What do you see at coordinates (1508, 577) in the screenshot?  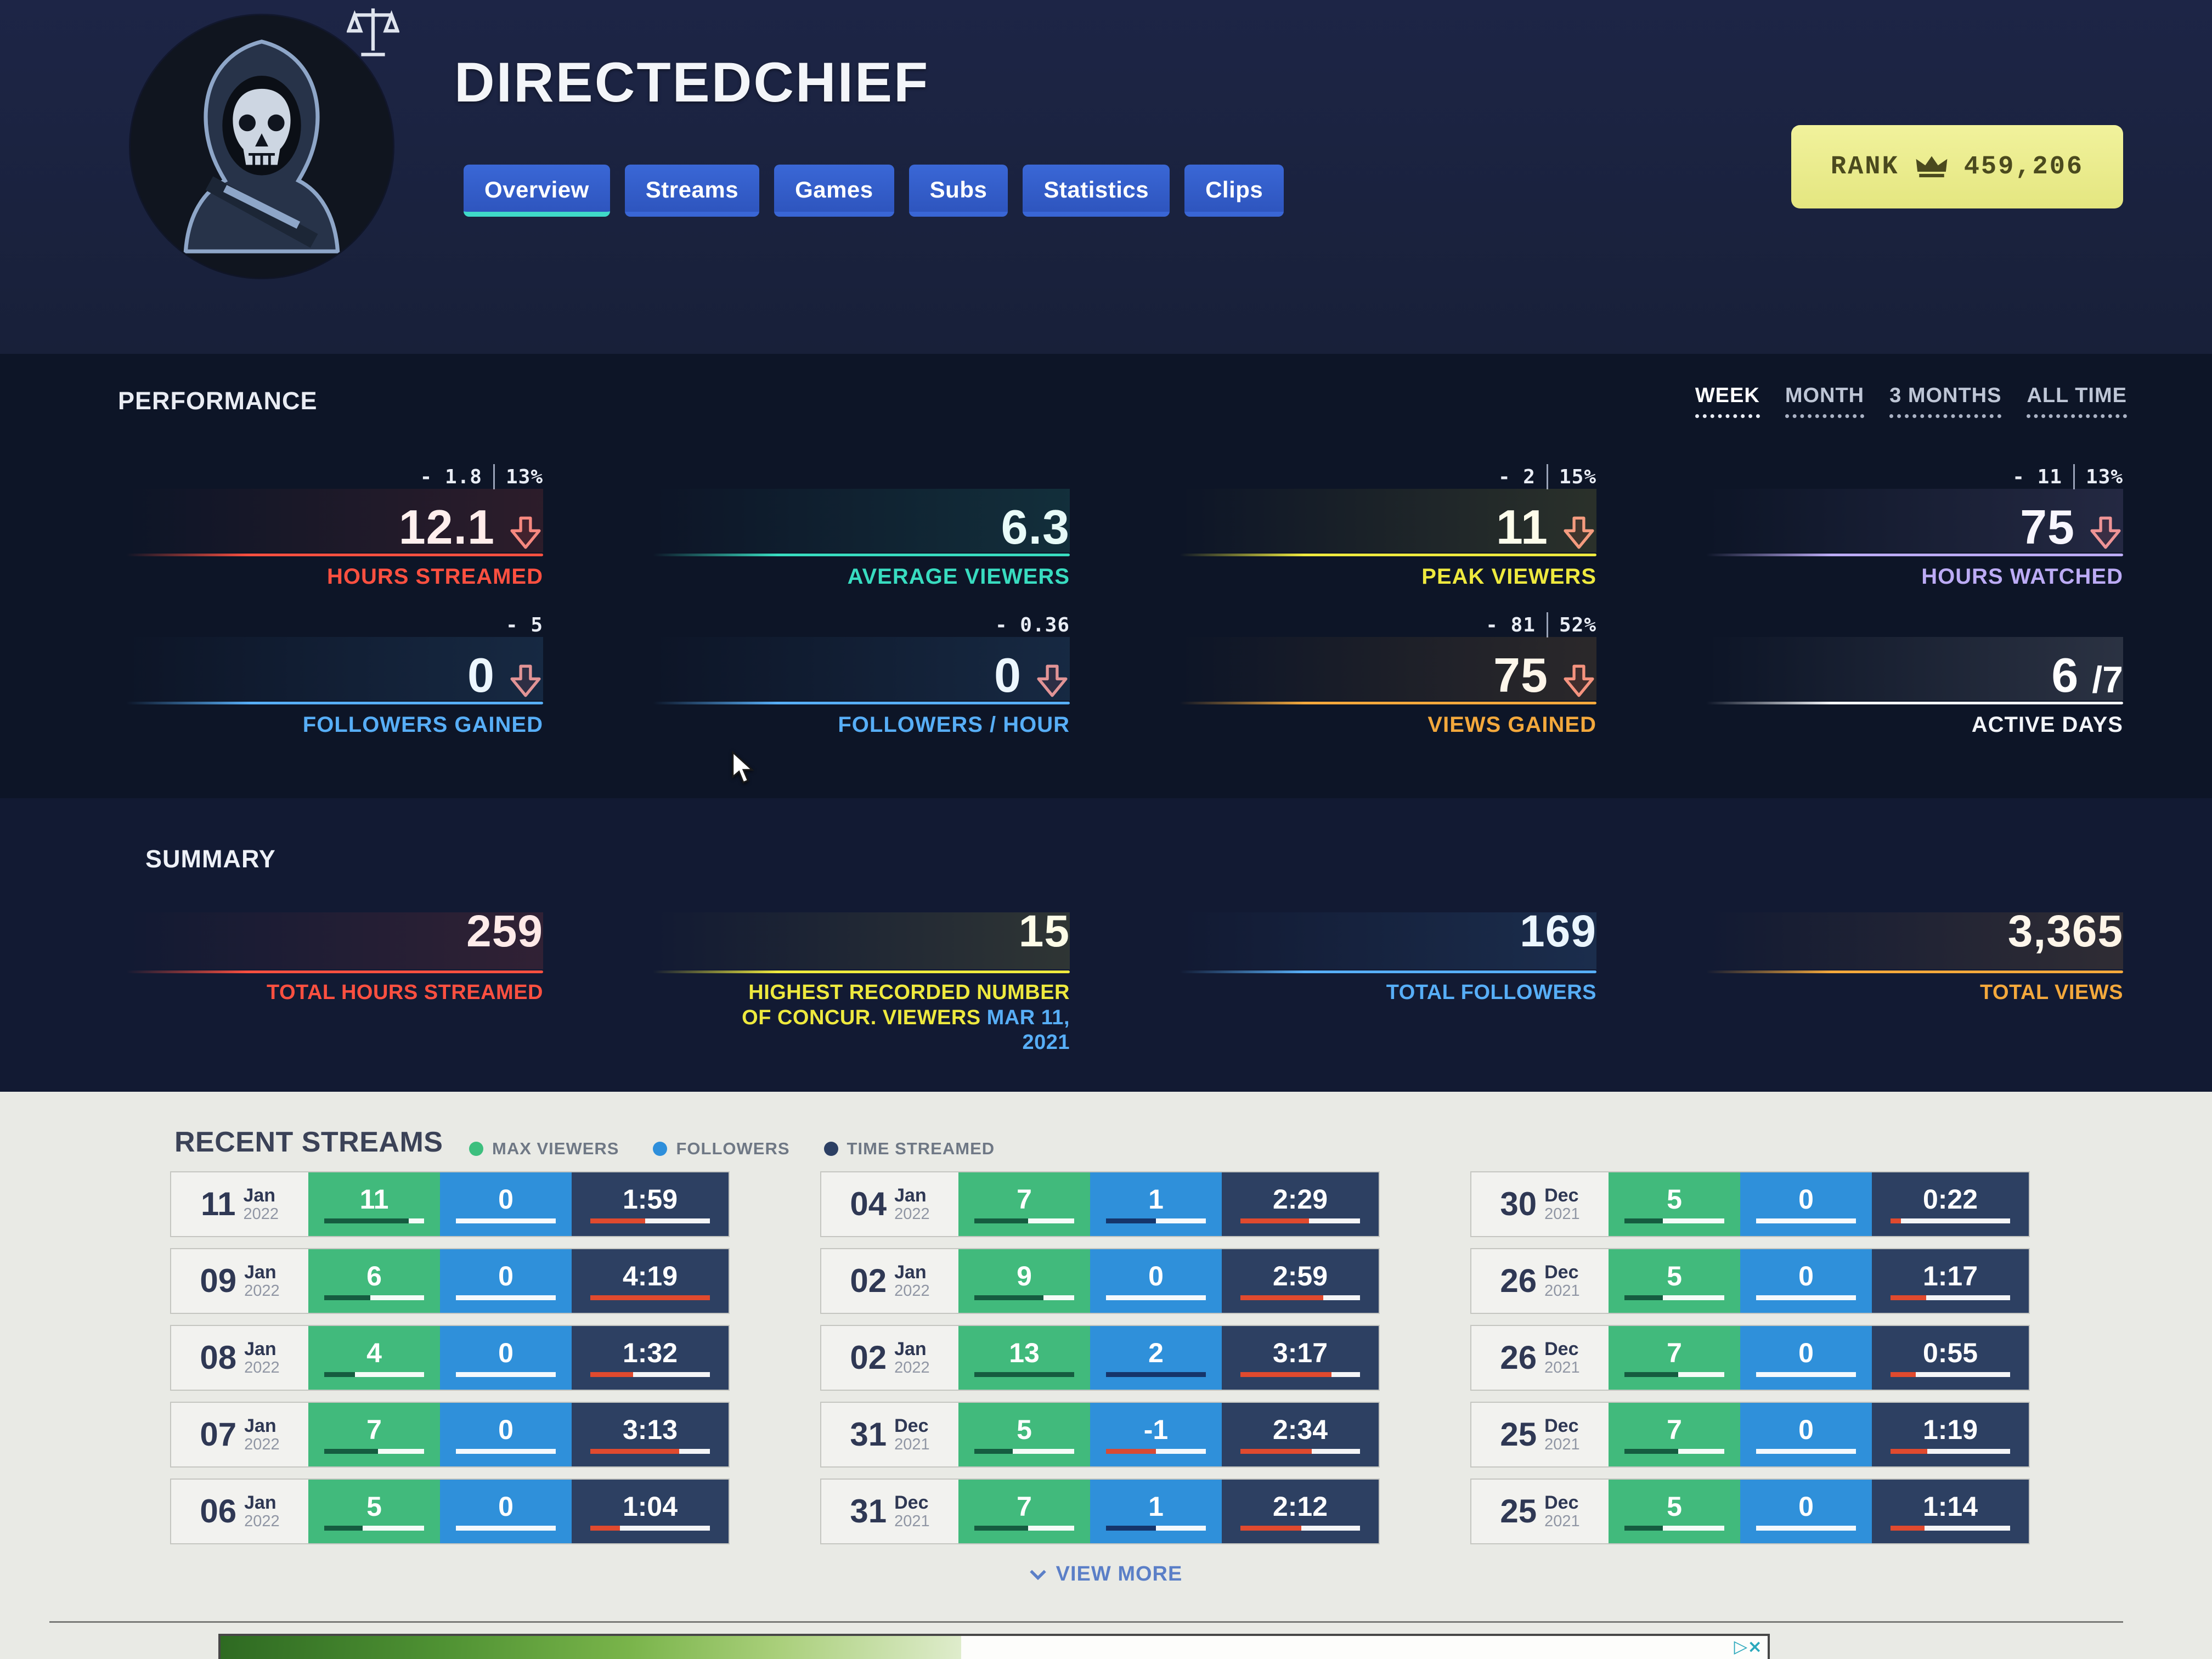 I see `metric-label: PEAK VIEWERS` at bounding box center [1508, 577].